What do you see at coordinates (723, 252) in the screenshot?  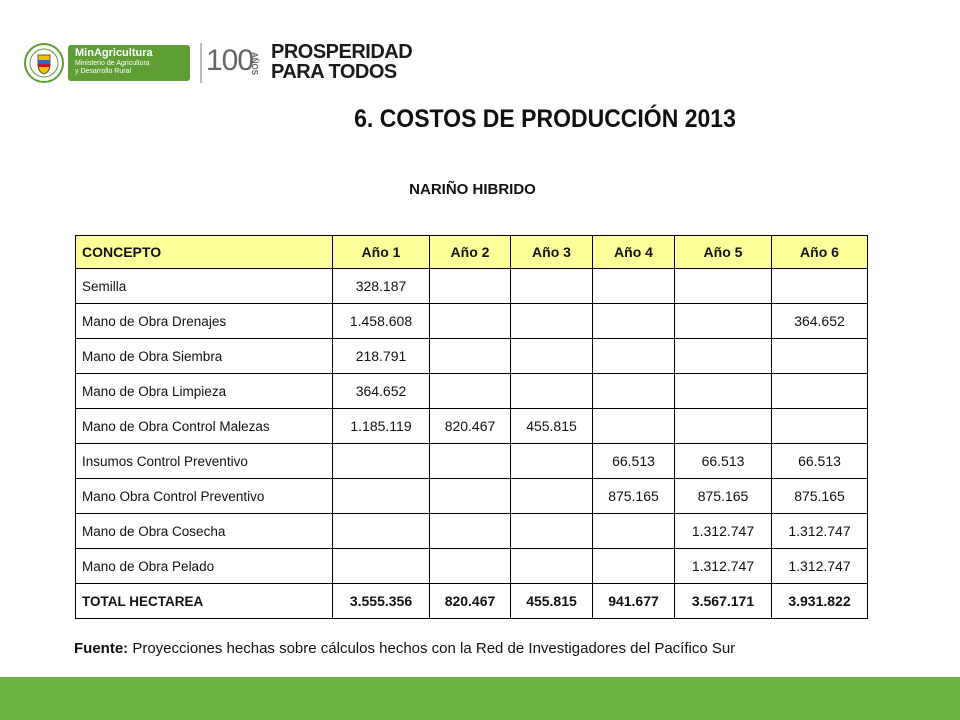 I see `column-header-year-5: Año 5` at bounding box center [723, 252].